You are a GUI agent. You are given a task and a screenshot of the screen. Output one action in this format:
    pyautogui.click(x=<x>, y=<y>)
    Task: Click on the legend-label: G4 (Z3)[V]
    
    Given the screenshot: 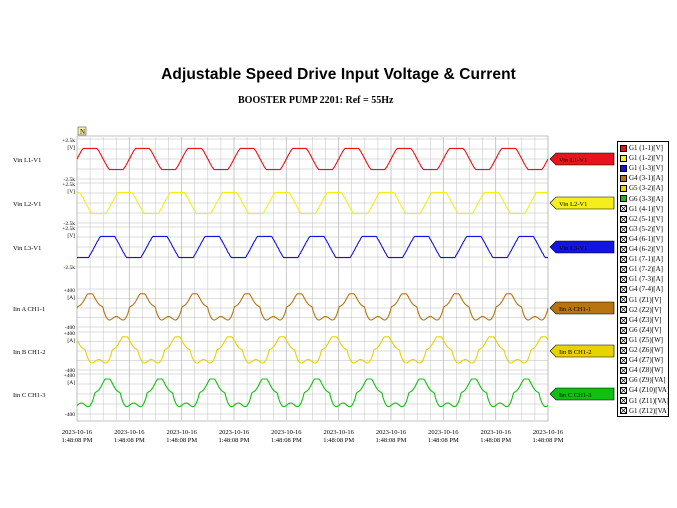 What is the action you would take?
    pyautogui.click(x=645, y=319)
    